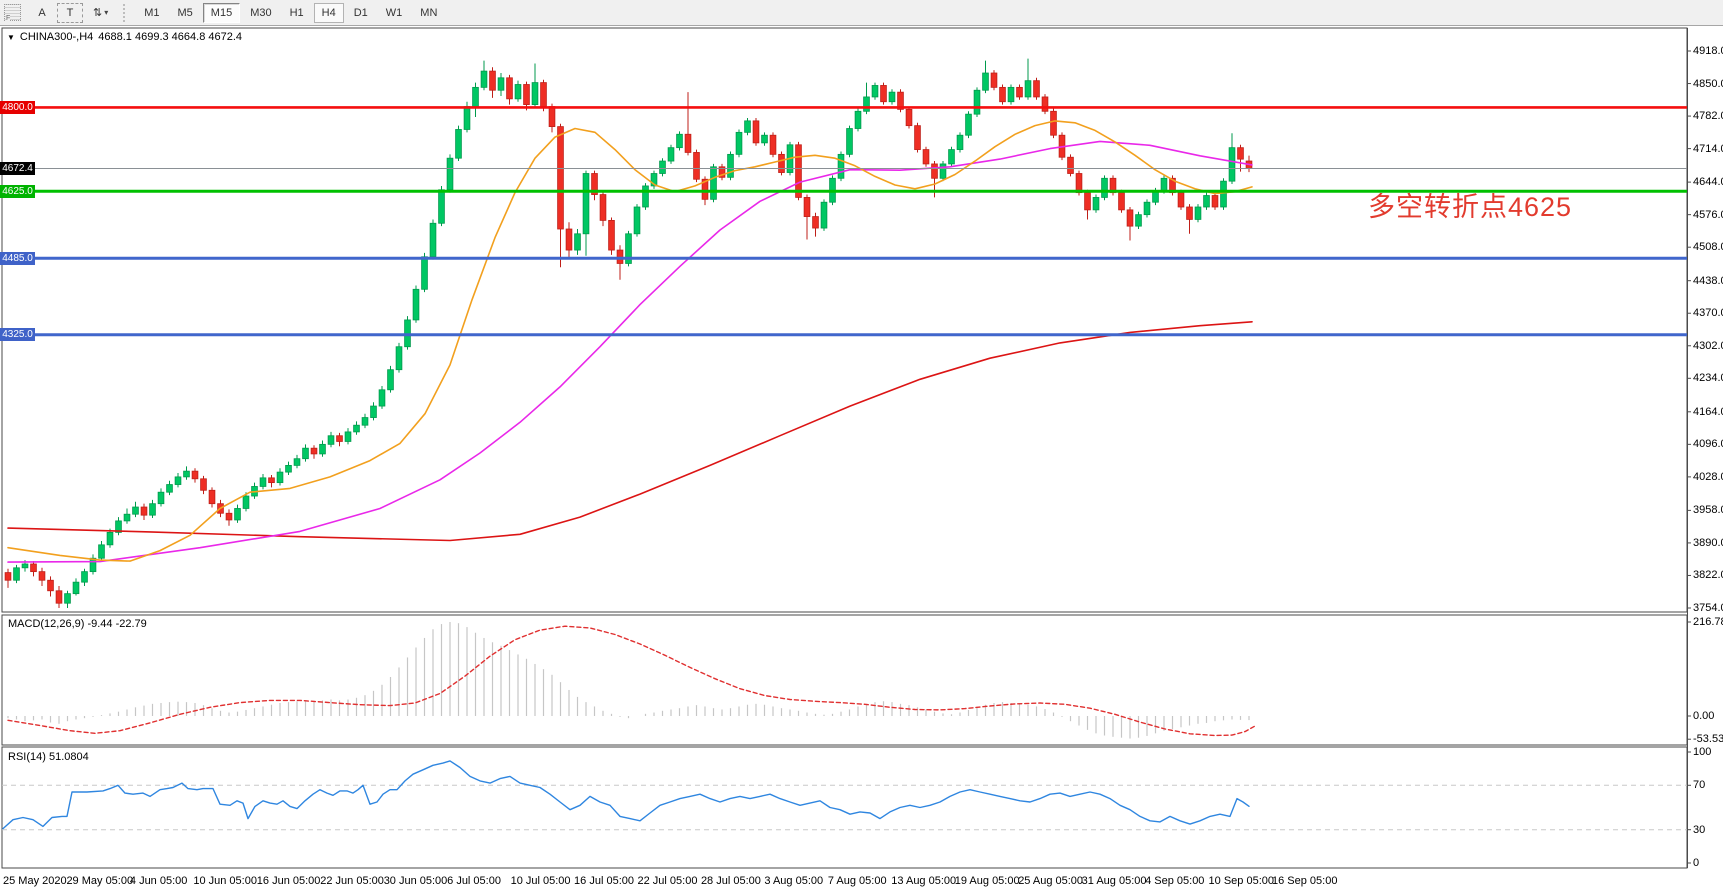 The image size is (1723, 891). I want to click on text-tool-button: T, so click(70, 12).